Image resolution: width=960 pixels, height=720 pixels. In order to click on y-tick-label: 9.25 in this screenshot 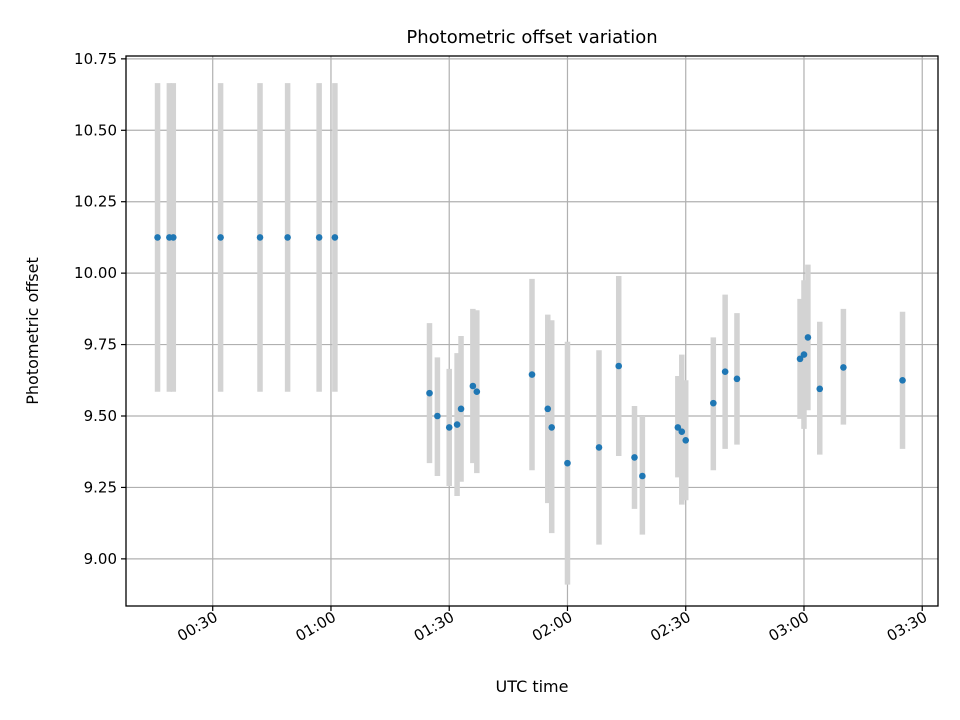, I will do `click(100, 487)`.